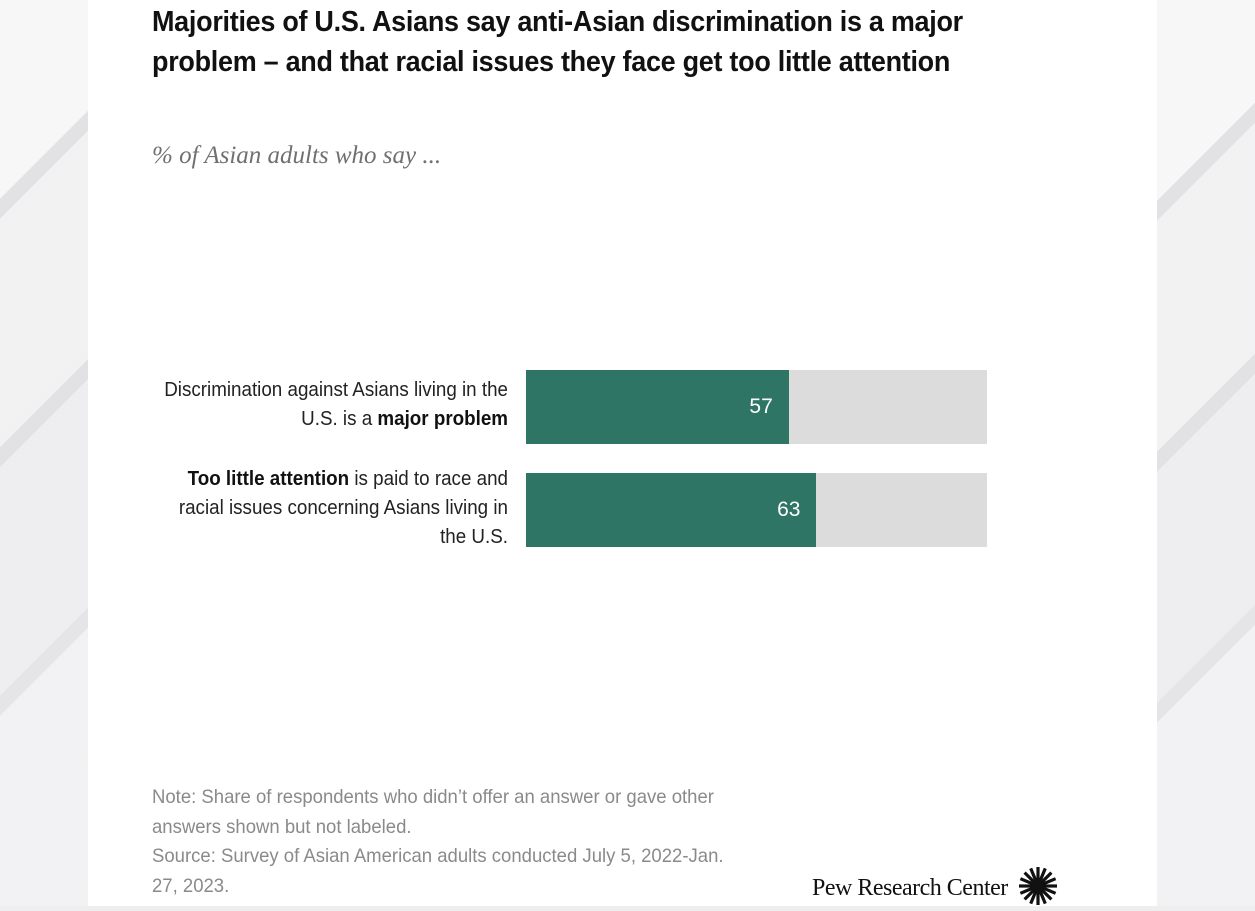 This screenshot has height=911, width=1255. What do you see at coordinates (761, 406) in the screenshot?
I see `bar-value: 57` at bounding box center [761, 406].